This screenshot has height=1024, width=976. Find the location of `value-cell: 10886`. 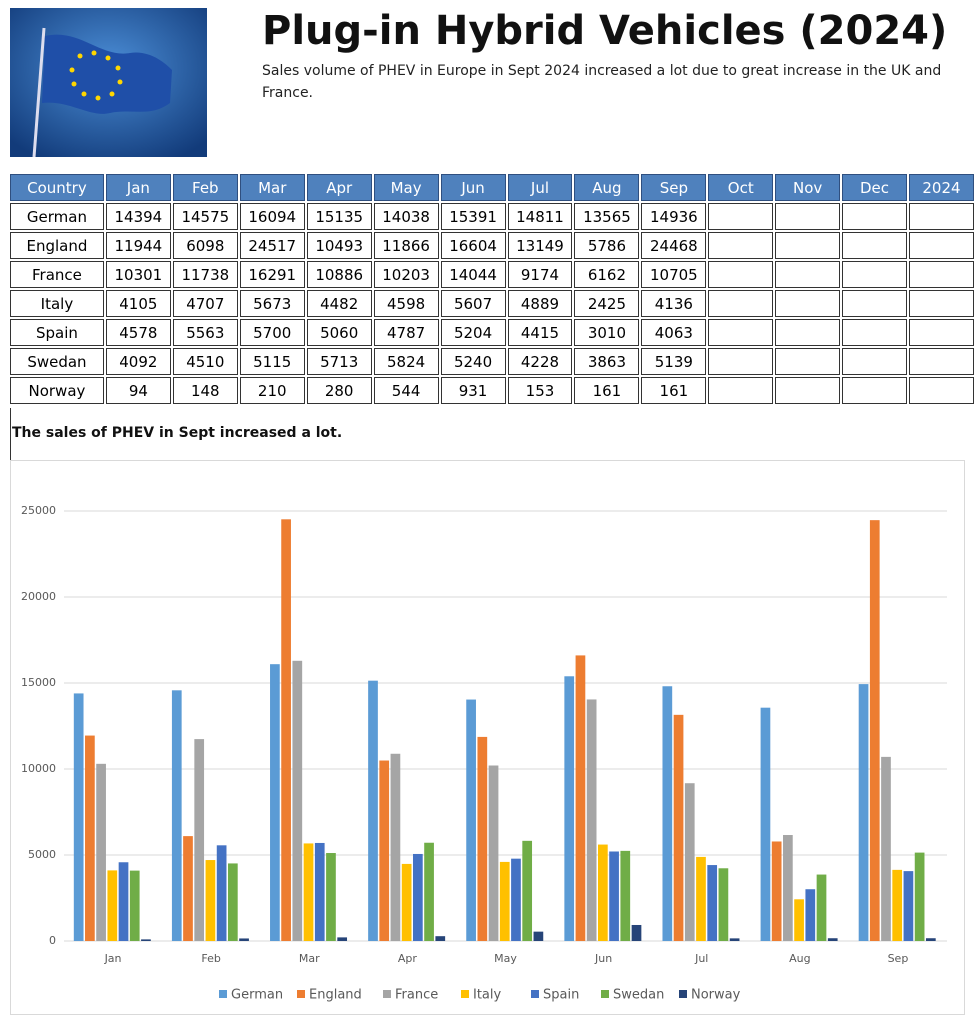

value-cell: 10886 is located at coordinates (339, 274).